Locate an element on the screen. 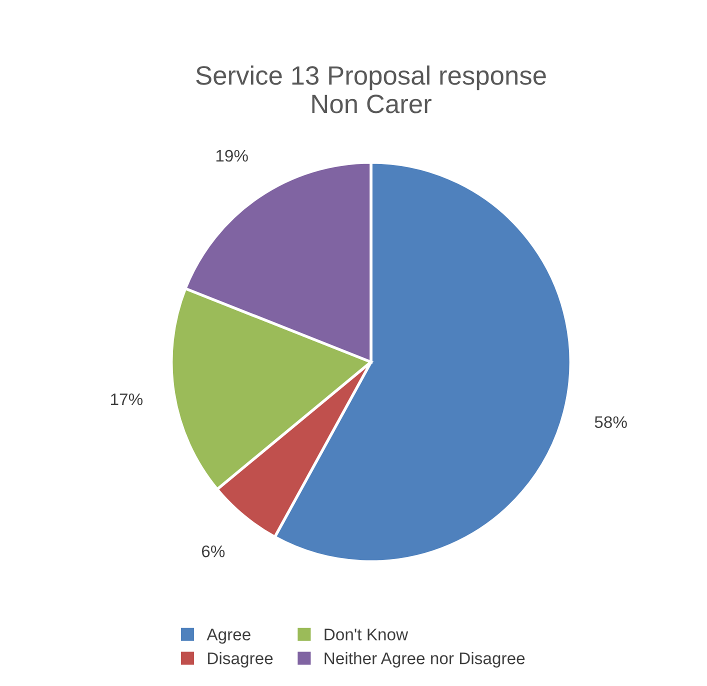 The height and width of the screenshot is (686, 707). legend-label: Disagree is located at coordinates (240, 660).